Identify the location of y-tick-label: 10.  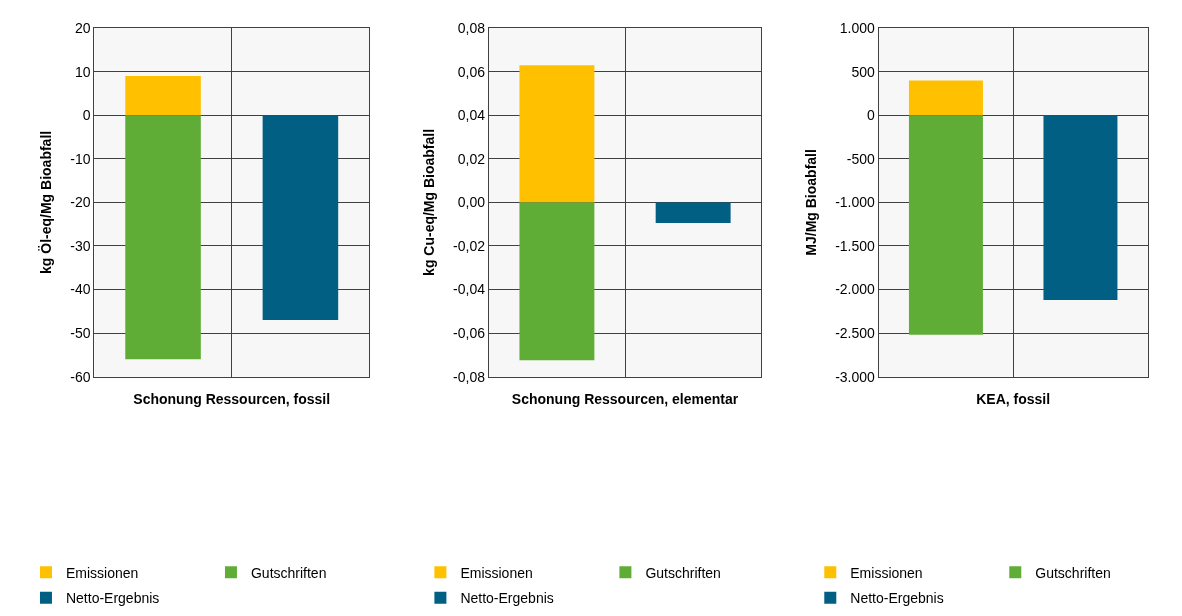
(82, 71).